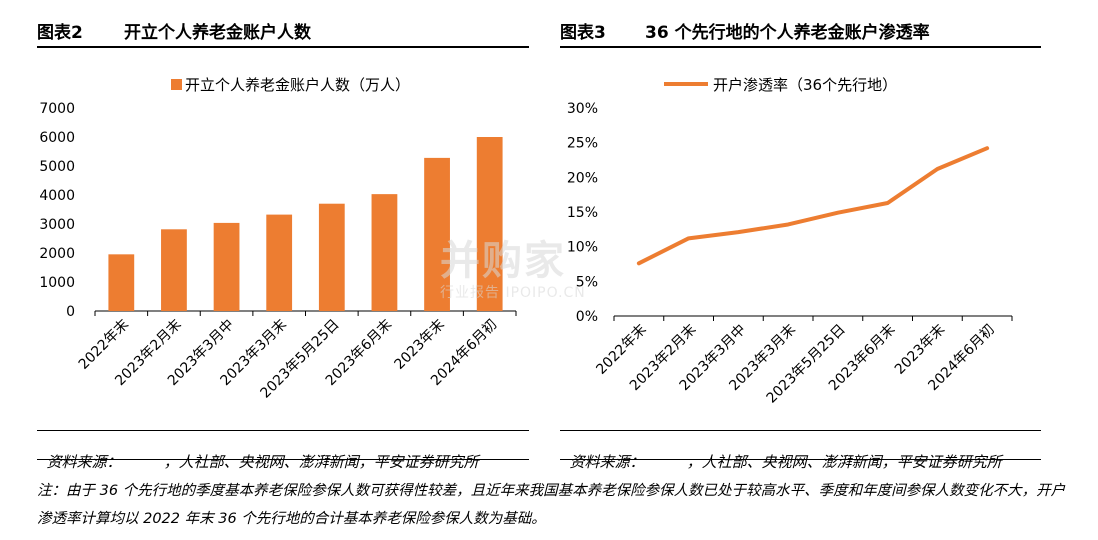 This screenshot has width=1098, height=540. Describe the element at coordinates (84, 462) in the screenshot. I see `left-source-label: 资料来源：` at that location.